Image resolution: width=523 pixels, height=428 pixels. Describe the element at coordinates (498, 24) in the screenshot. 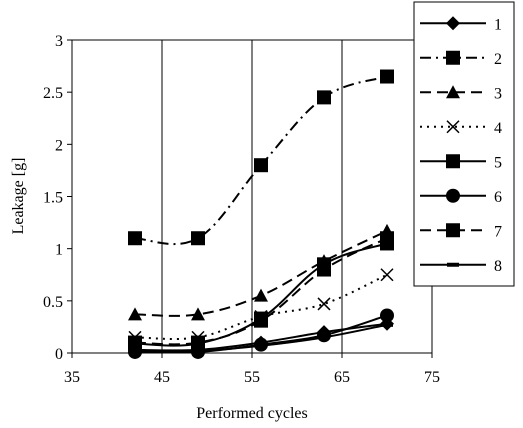

I see `legend-label: 1` at that location.